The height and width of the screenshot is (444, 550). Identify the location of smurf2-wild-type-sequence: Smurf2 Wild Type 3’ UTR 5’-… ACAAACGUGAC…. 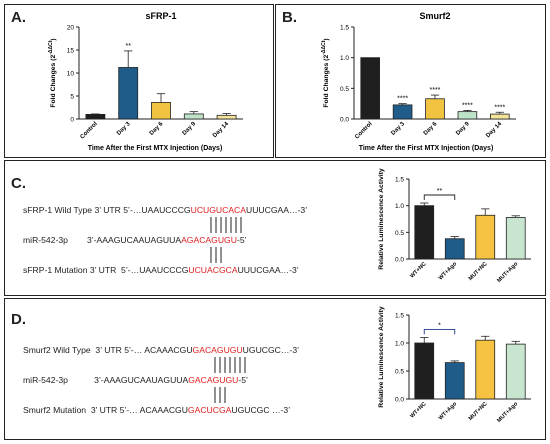
(161, 350).